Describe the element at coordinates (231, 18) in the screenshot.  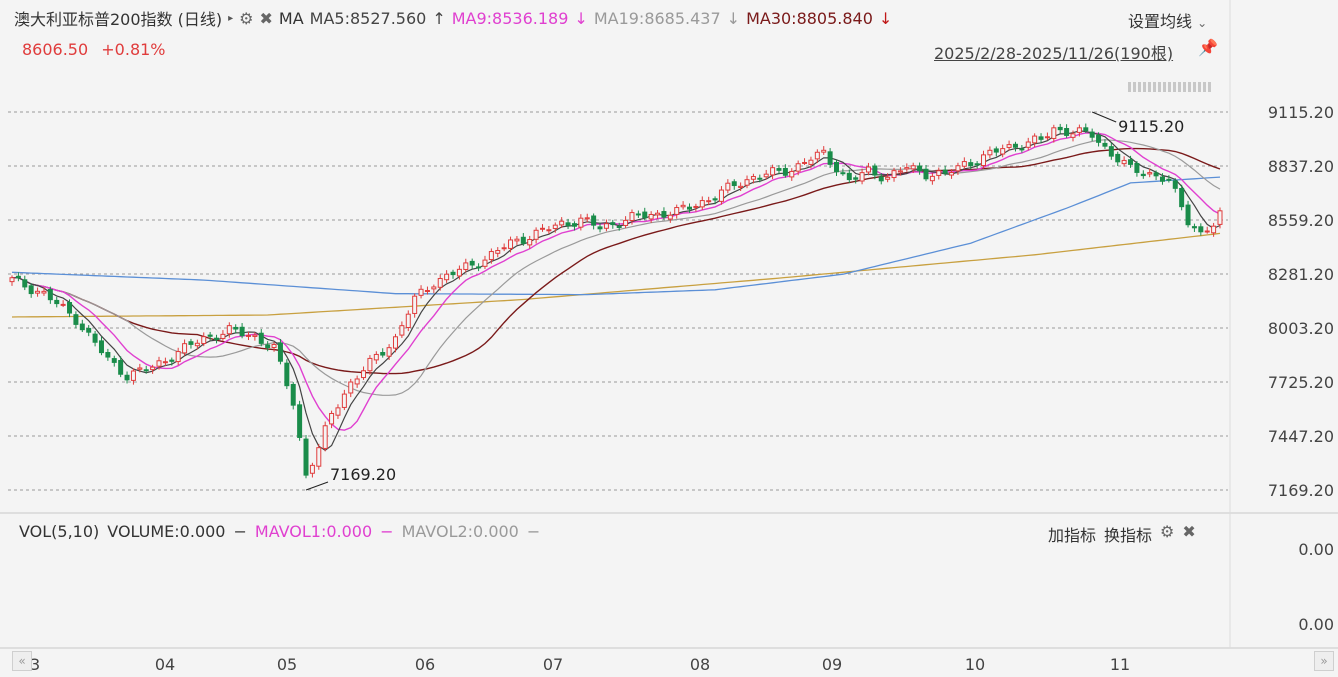
I see `caret-right-icon: ▸` at that location.